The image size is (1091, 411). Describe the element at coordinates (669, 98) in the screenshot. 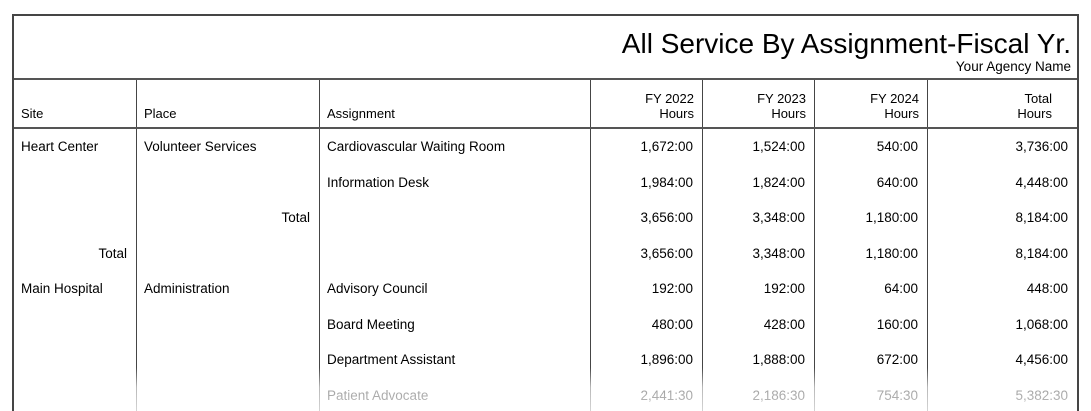

I see `header-label: FY 2022` at that location.